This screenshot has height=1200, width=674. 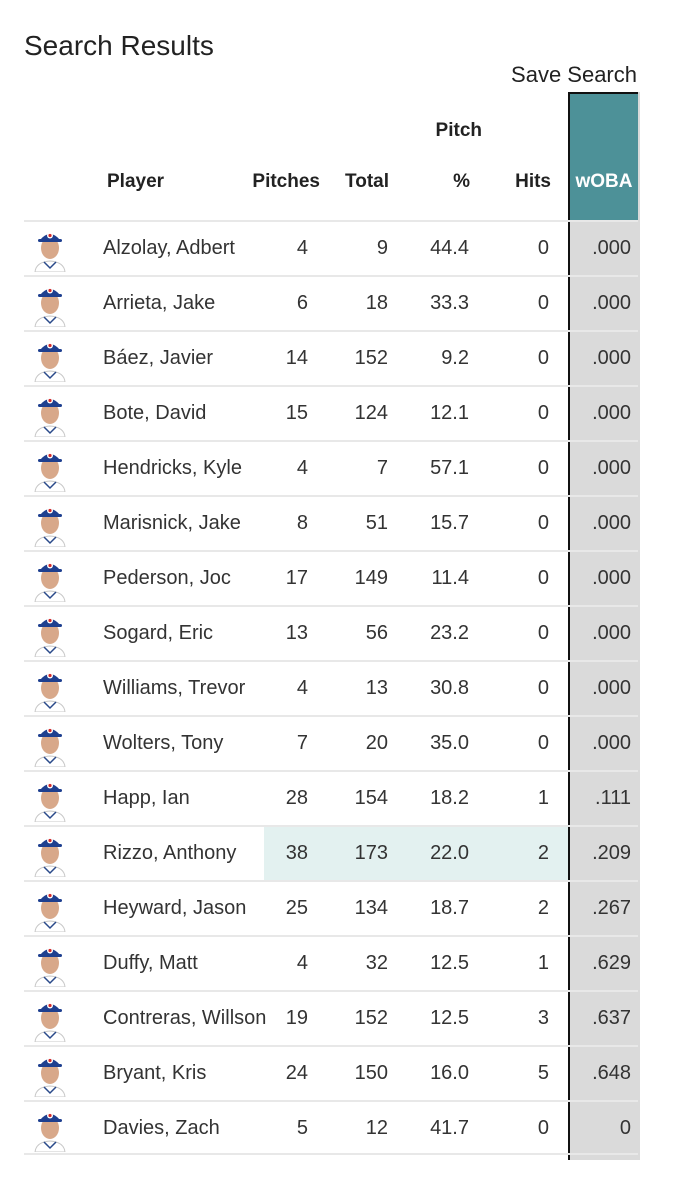 I want to click on player-name: Williams, Trevor, so click(x=174, y=688).